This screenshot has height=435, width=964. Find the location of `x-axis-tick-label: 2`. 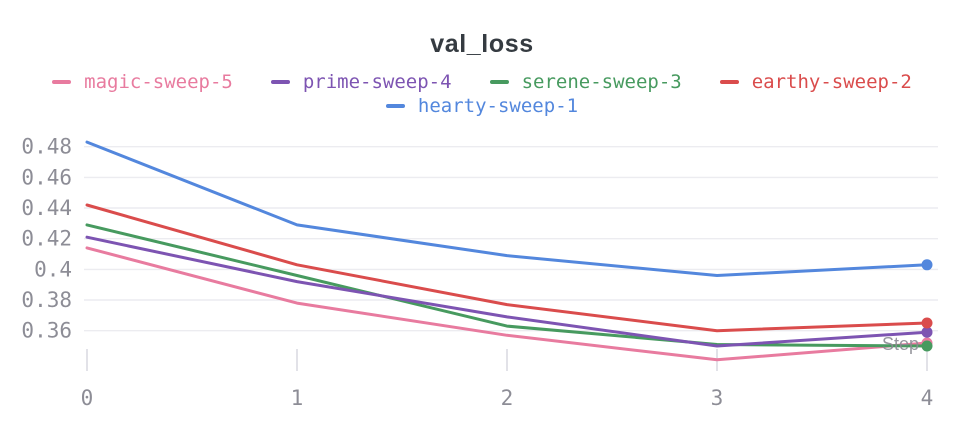

x-axis-tick-label: 2 is located at coordinates (507, 398).